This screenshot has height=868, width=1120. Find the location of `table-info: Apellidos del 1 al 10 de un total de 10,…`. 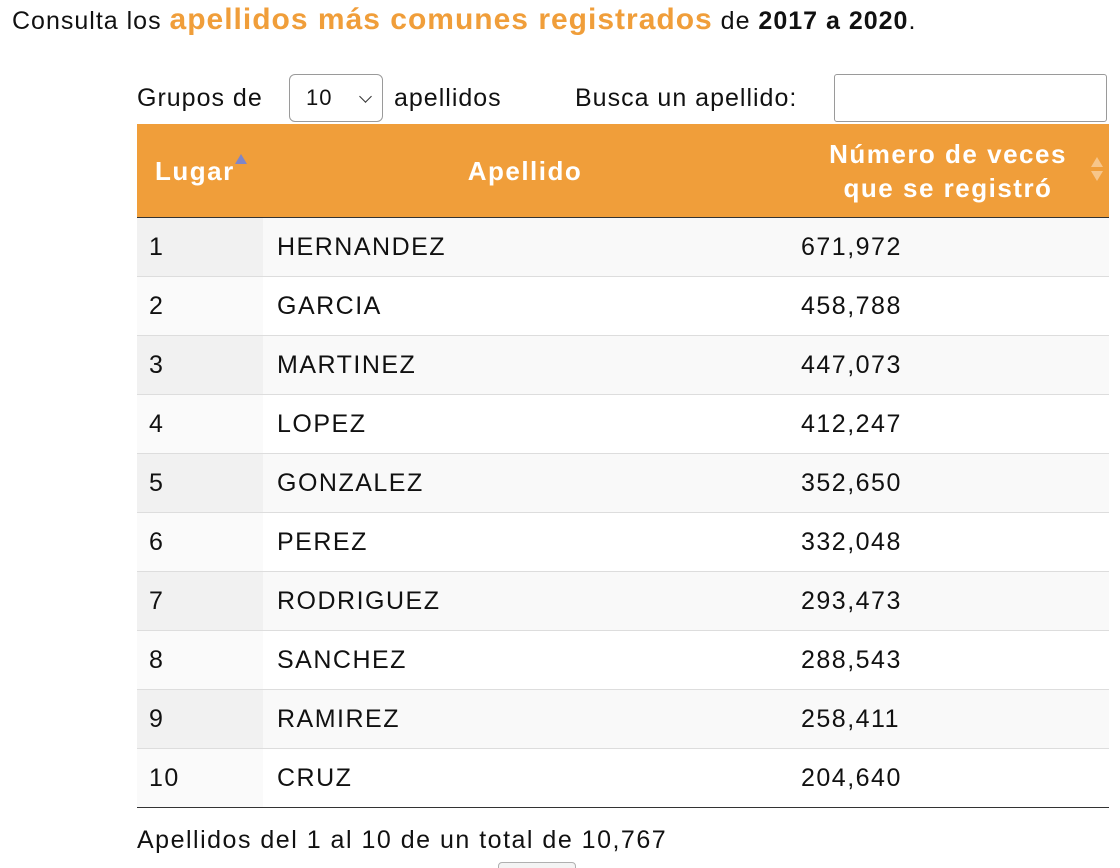

table-info: Apellidos del 1 al 10 de un total de 10,… is located at coordinates (402, 840).